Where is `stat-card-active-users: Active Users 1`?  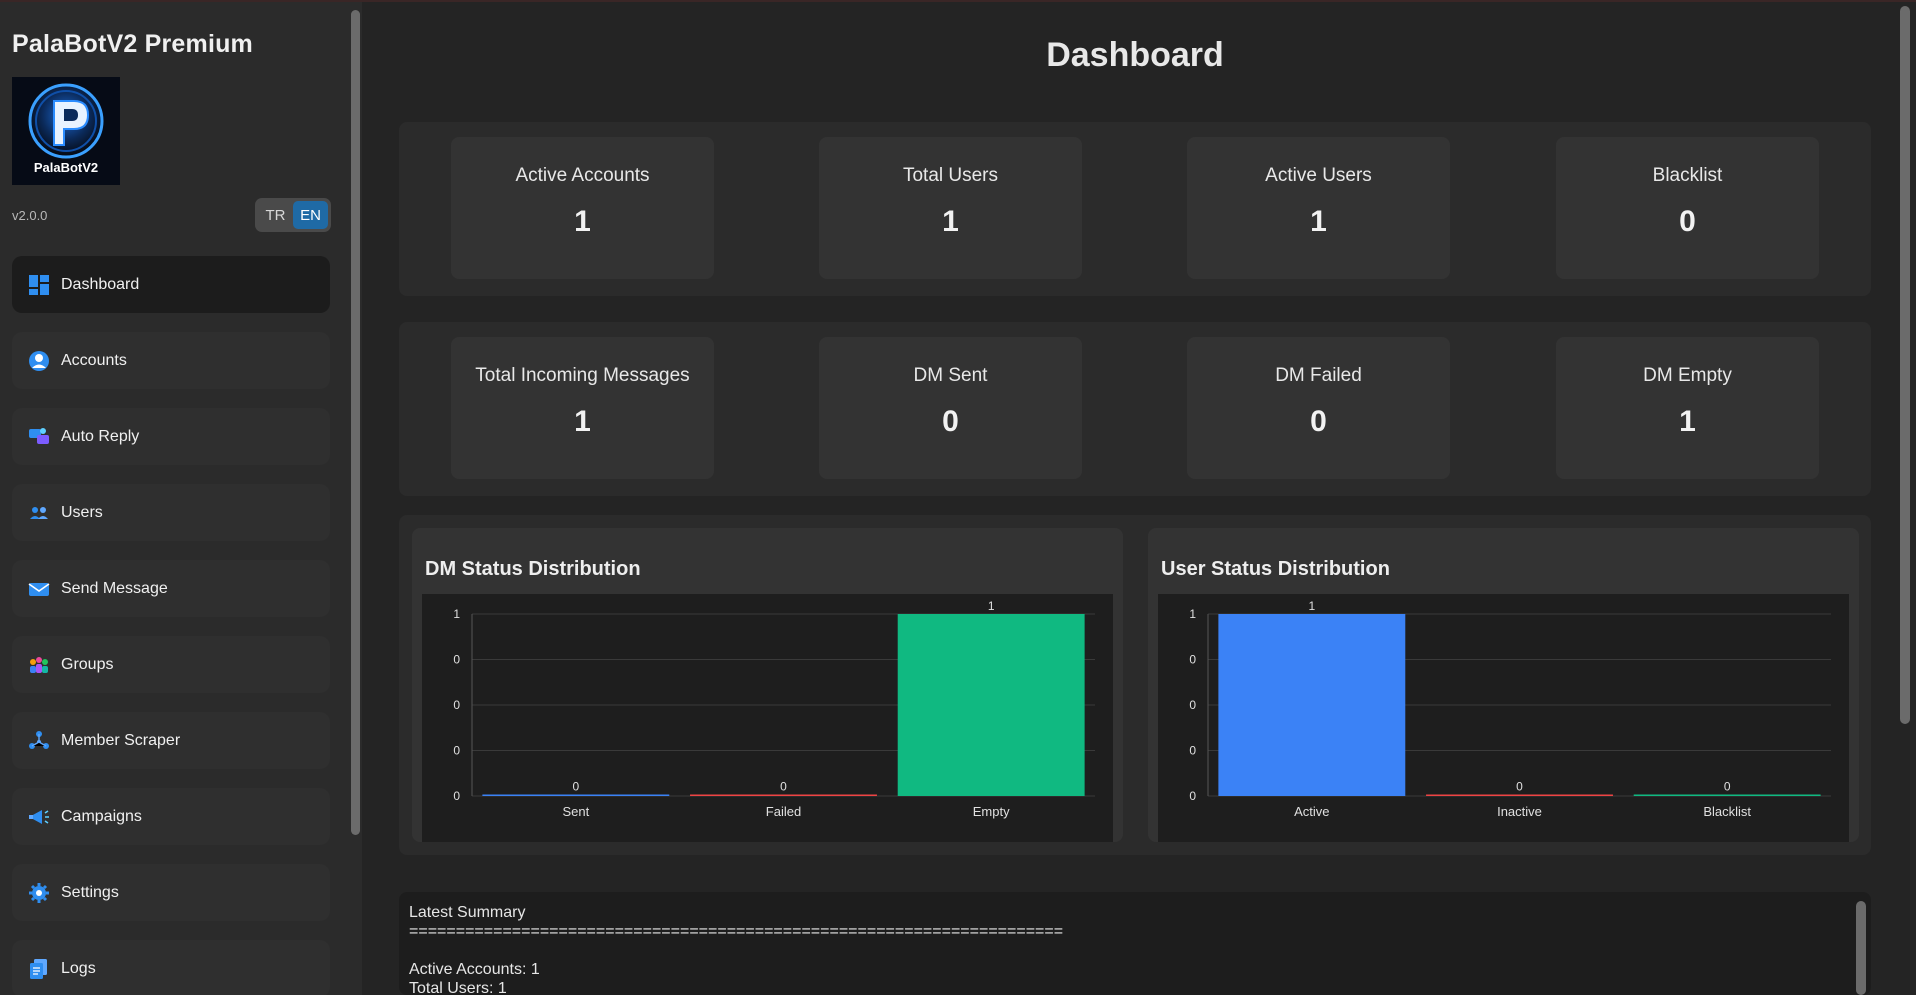 stat-card-active-users: Active Users 1 is located at coordinates (1318, 208).